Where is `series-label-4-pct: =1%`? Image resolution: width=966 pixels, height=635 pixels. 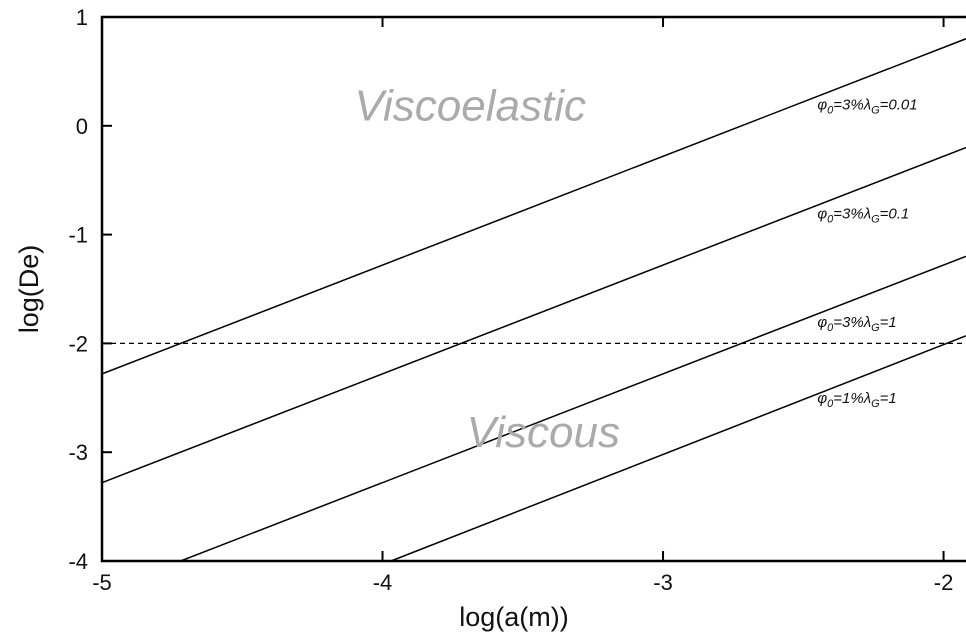 series-label-4-pct: =1% is located at coordinates (848, 398).